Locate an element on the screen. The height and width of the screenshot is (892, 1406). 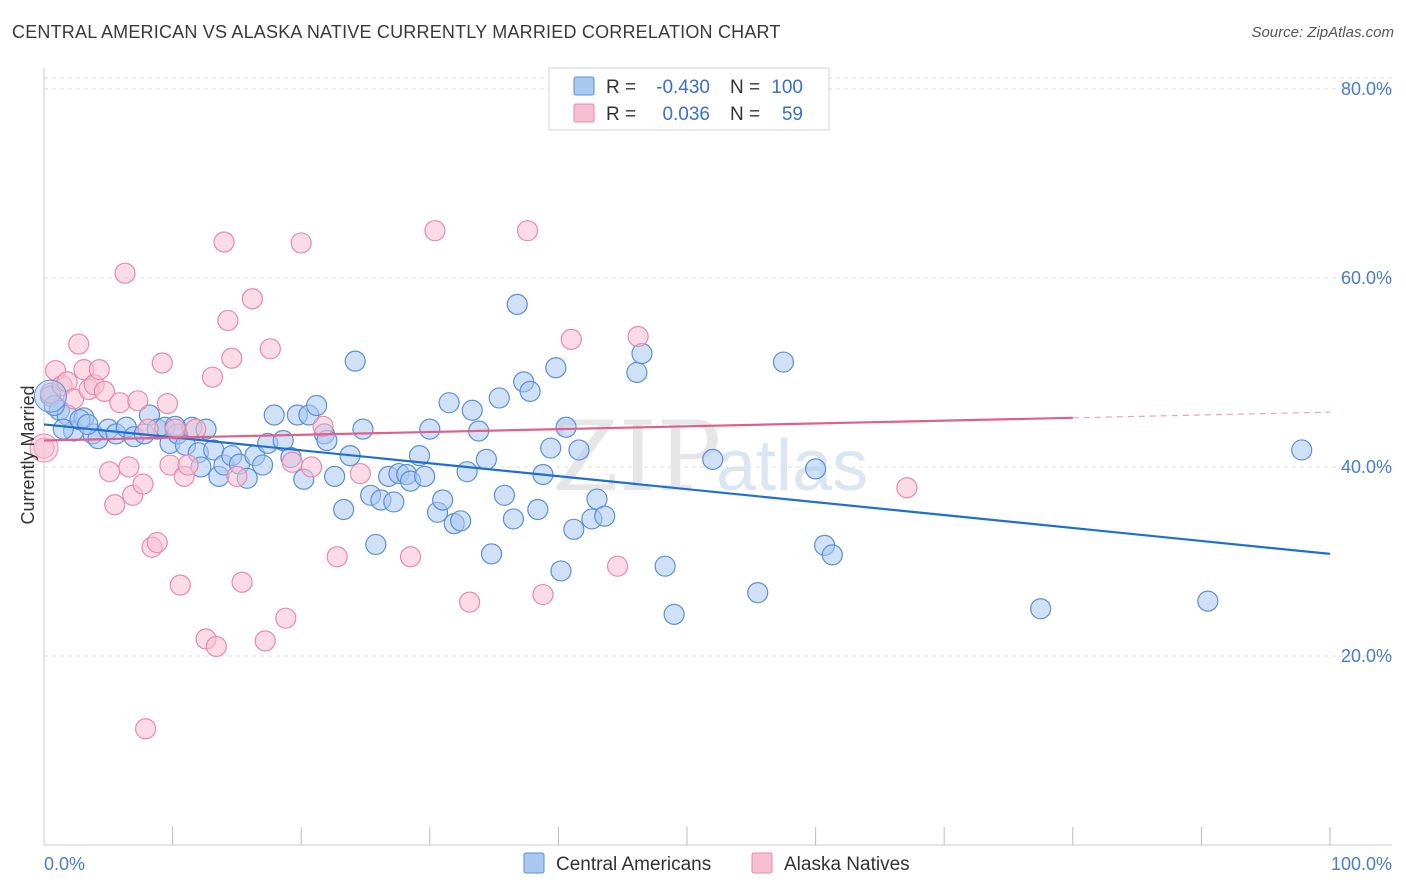
y-tick-label: 80.0% is located at coordinates (1366, 89).